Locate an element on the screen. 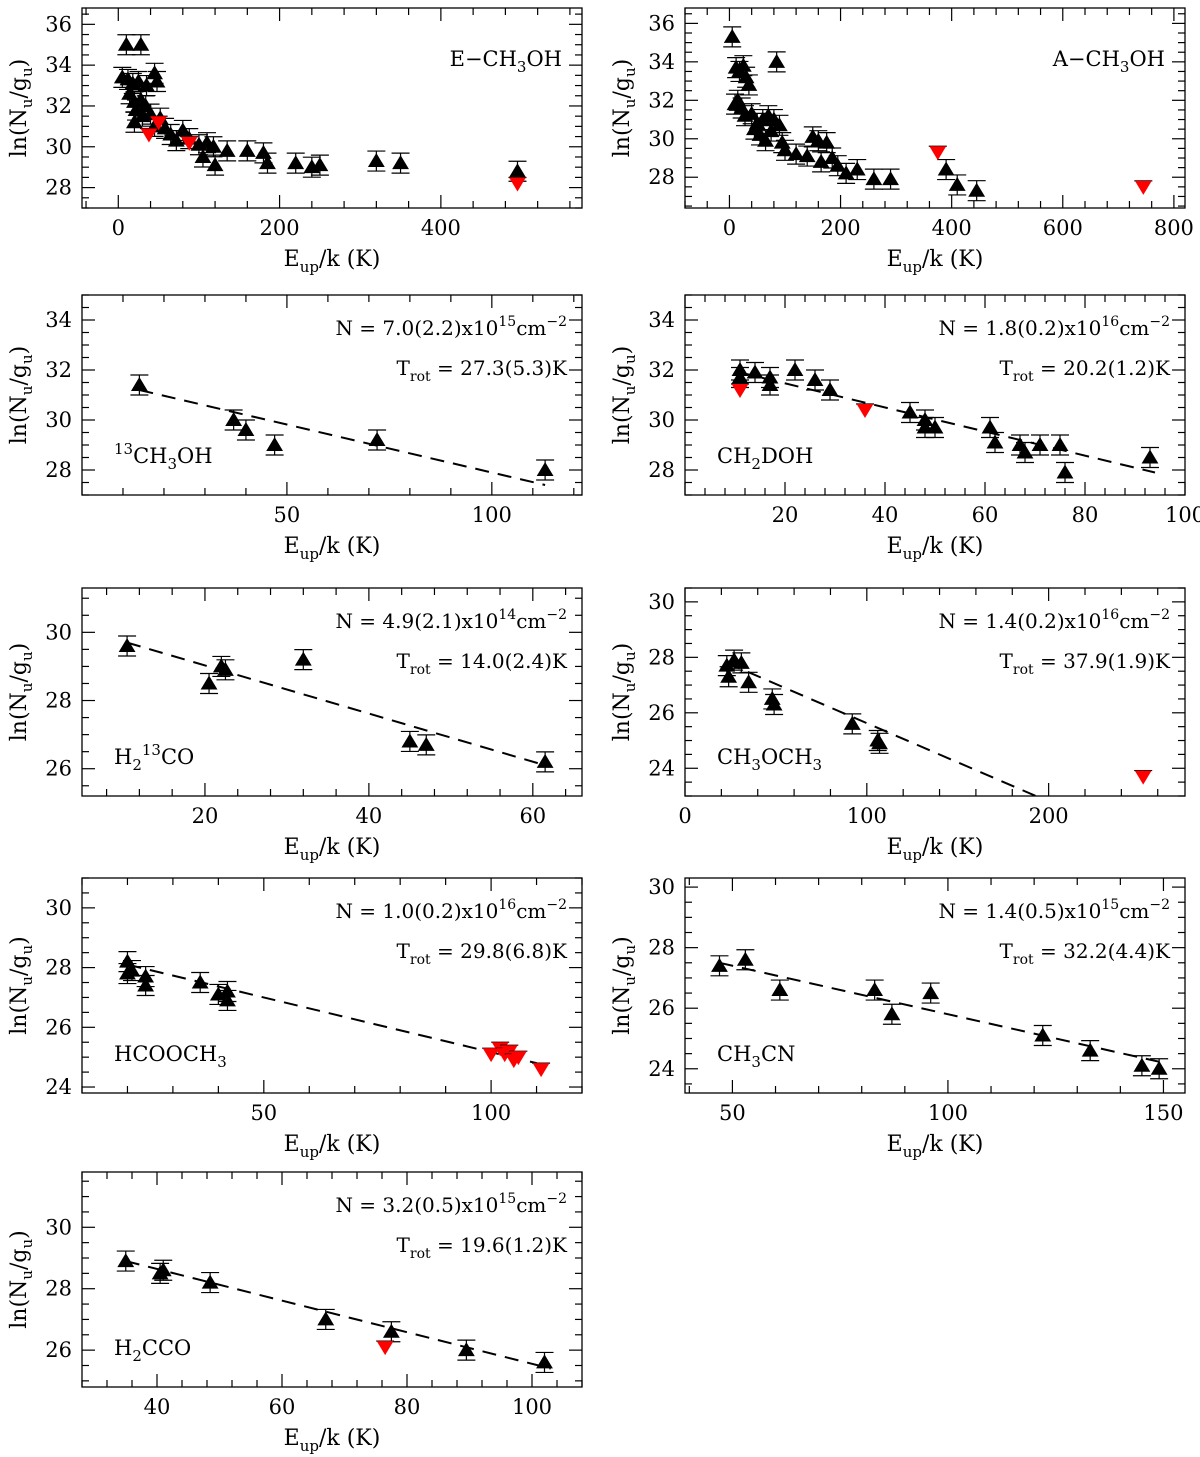  species-label: E−CH3OH is located at coordinates (506, 61).